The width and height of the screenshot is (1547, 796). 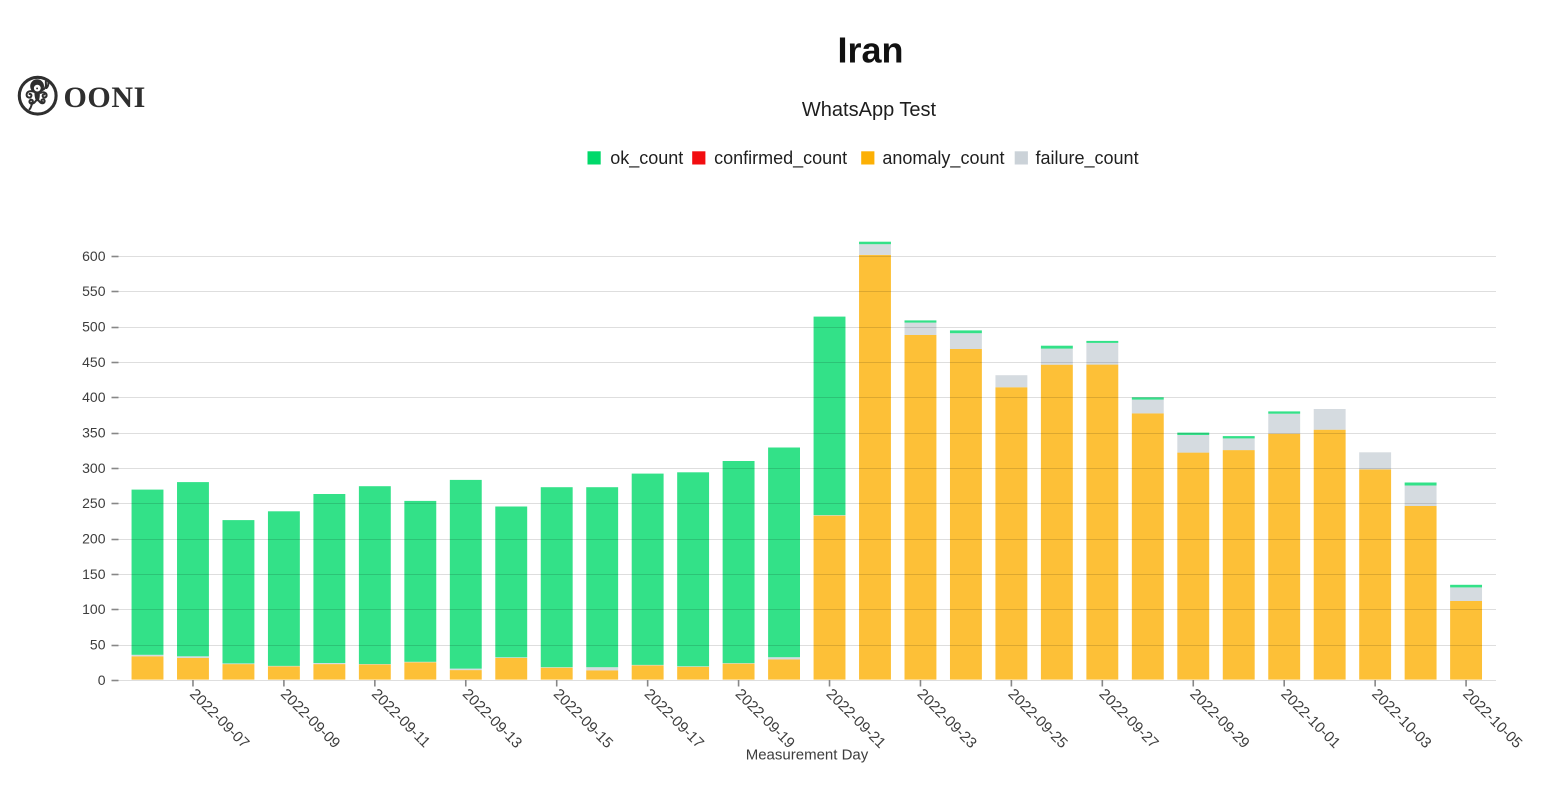 I want to click on svg-text: 450, so click(x=94, y=362).